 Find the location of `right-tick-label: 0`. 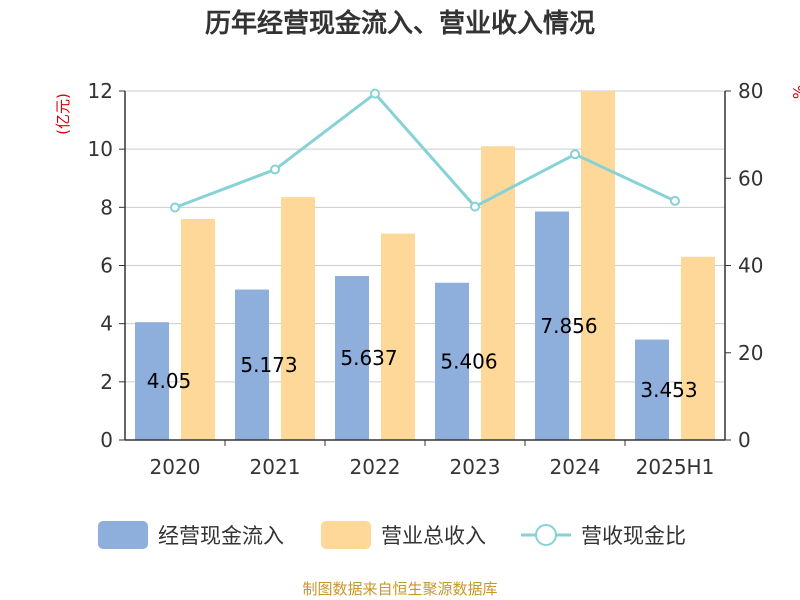

right-tick-label: 0 is located at coordinates (744, 440).